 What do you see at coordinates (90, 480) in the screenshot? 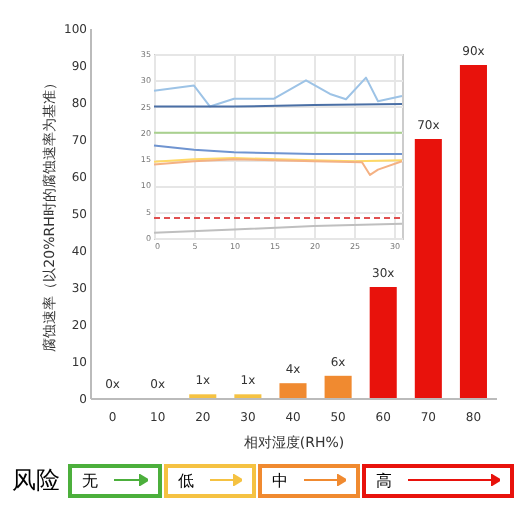
I see `text: 无` at bounding box center [90, 480].